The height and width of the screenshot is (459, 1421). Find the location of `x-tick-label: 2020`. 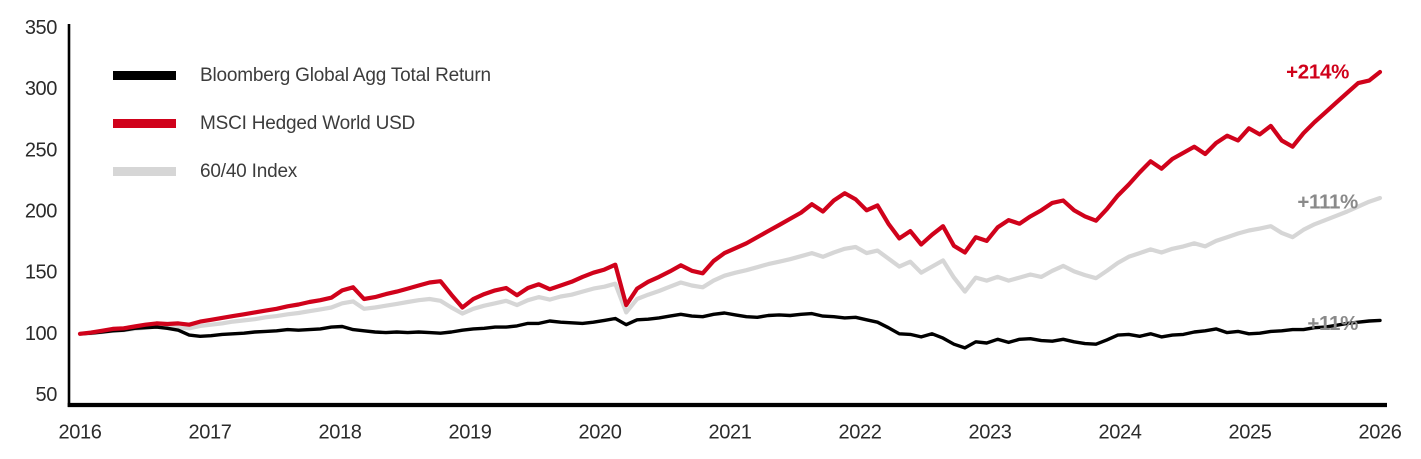

x-tick-label: 2020 is located at coordinates (600, 433).